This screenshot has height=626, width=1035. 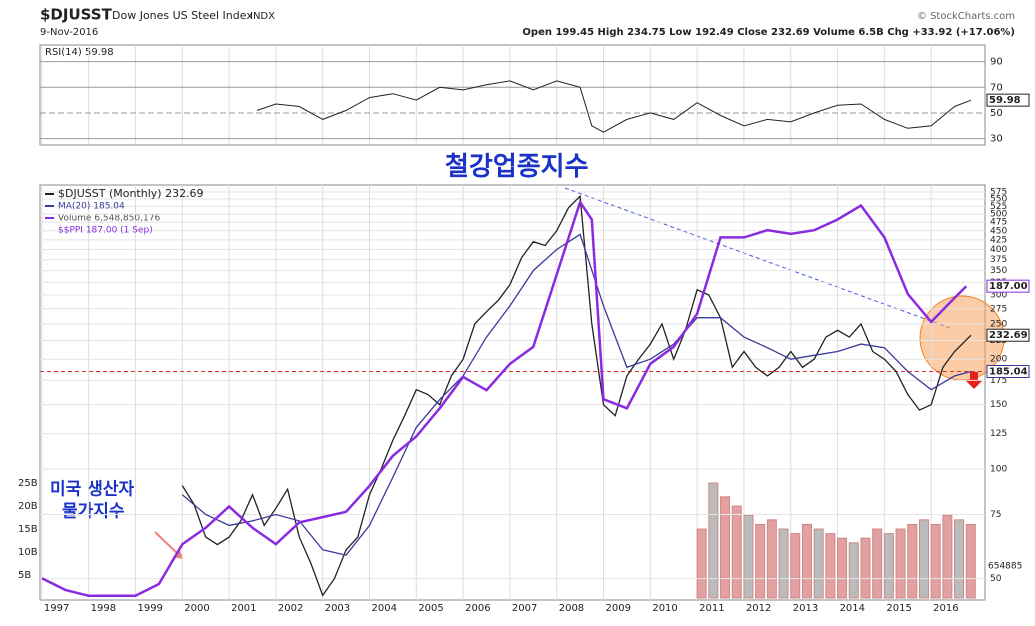 I want to click on y-tick-label: 200, so click(x=998, y=360).